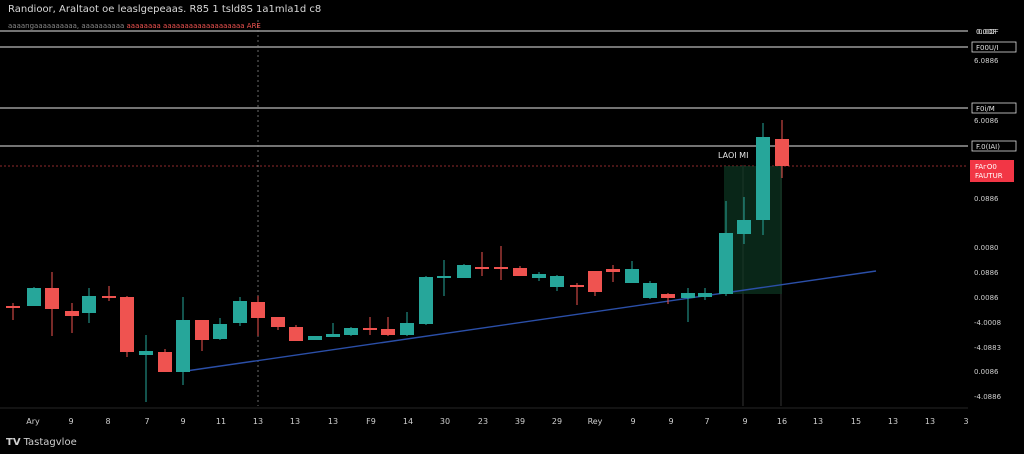  What do you see at coordinates (986, 167) in the screenshot?
I see `current-price-badge-text: FAгO0` at bounding box center [986, 167].